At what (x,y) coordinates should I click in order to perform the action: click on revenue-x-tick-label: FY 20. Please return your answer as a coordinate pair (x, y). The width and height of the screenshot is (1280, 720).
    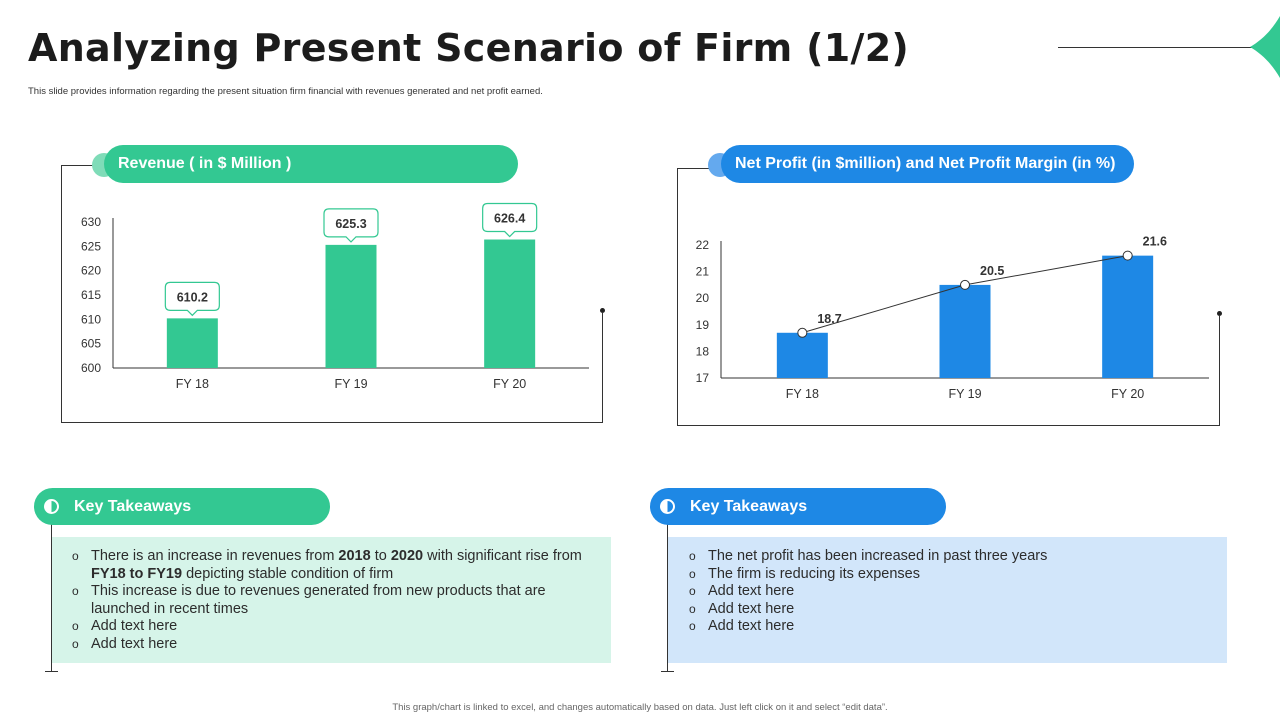
    Looking at the image, I should click on (509, 384).